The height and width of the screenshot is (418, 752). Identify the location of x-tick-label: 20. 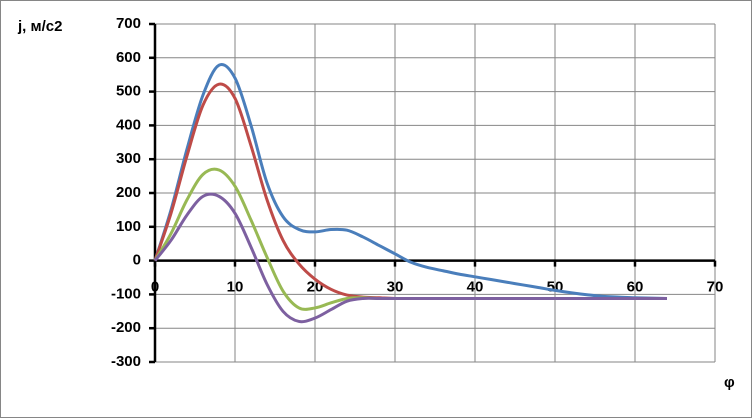
(315, 287).